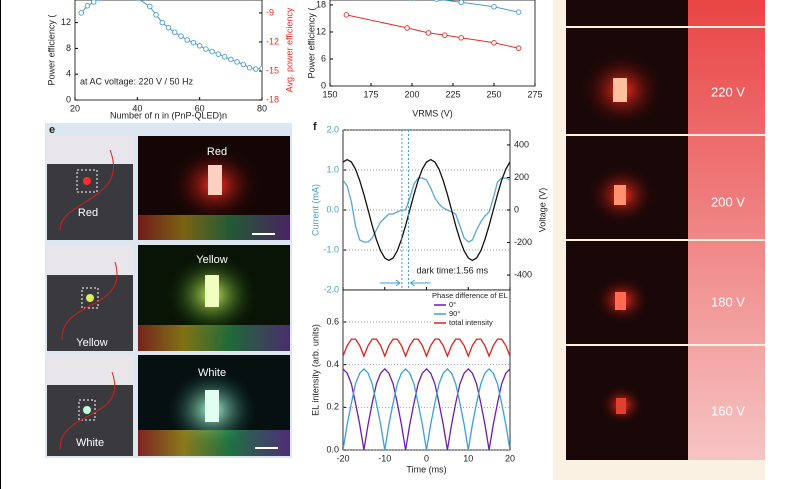 The image size is (800, 489). What do you see at coordinates (68, 74) in the screenshot?
I see `y-tick-label: 4` at bounding box center [68, 74].